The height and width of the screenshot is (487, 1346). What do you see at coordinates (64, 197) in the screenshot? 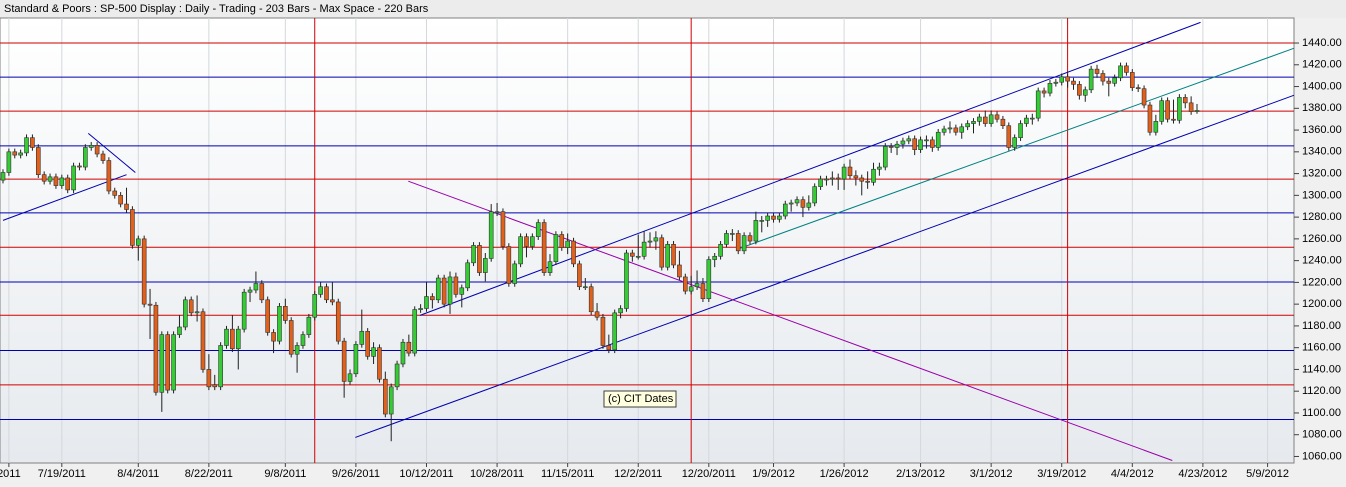
I see `trend-line` at bounding box center [64, 197].